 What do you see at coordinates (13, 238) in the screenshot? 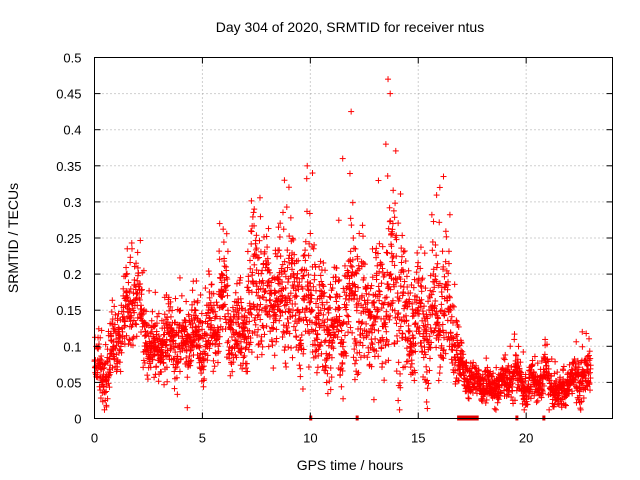
I see `y-axis-label: SRMTID / TECUs` at bounding box center [13, 238].